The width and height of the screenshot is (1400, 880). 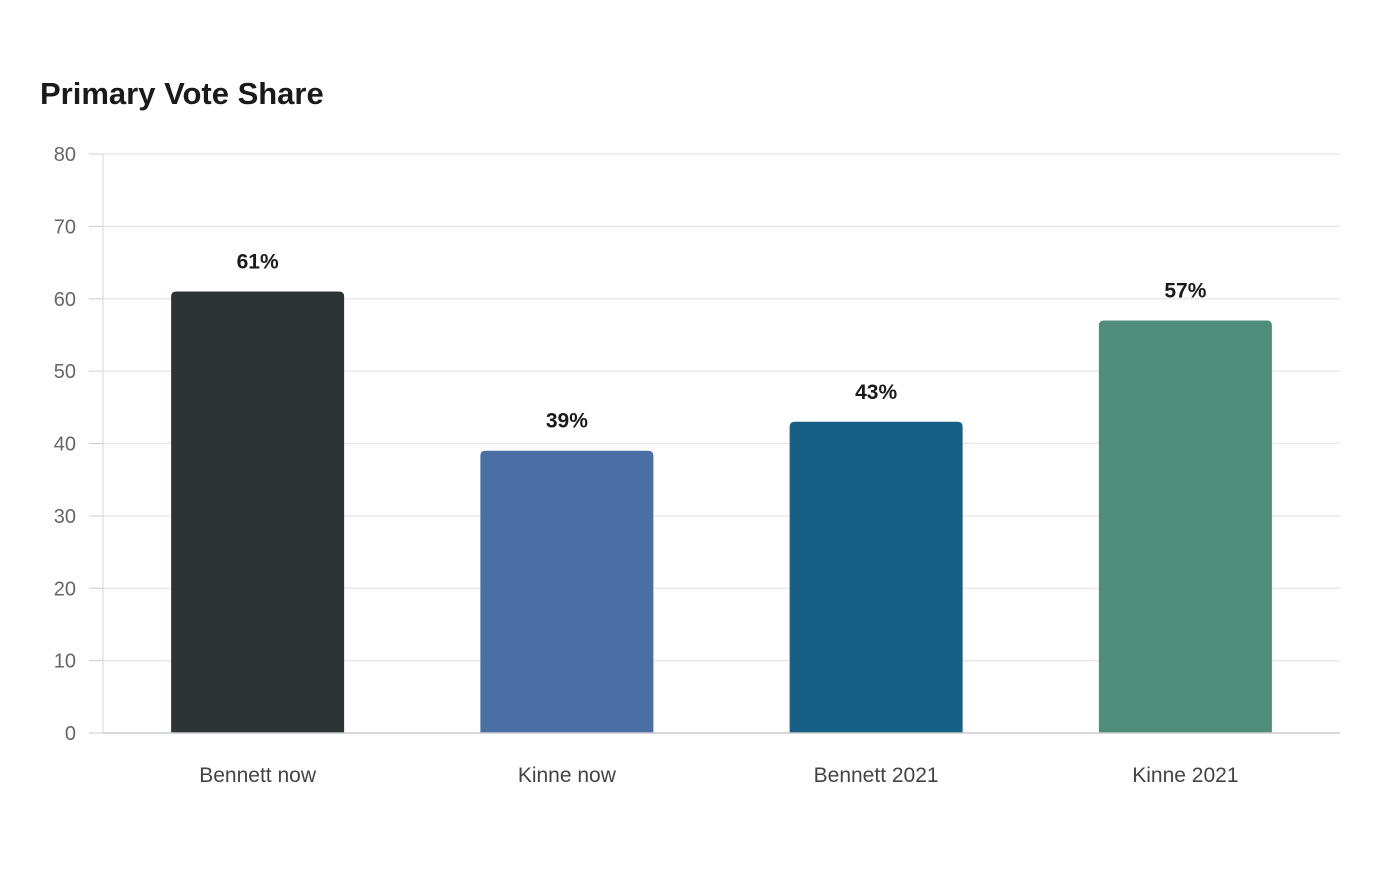 I want to click on x-tick-label: Kinne now, so click(x=567, y=775).